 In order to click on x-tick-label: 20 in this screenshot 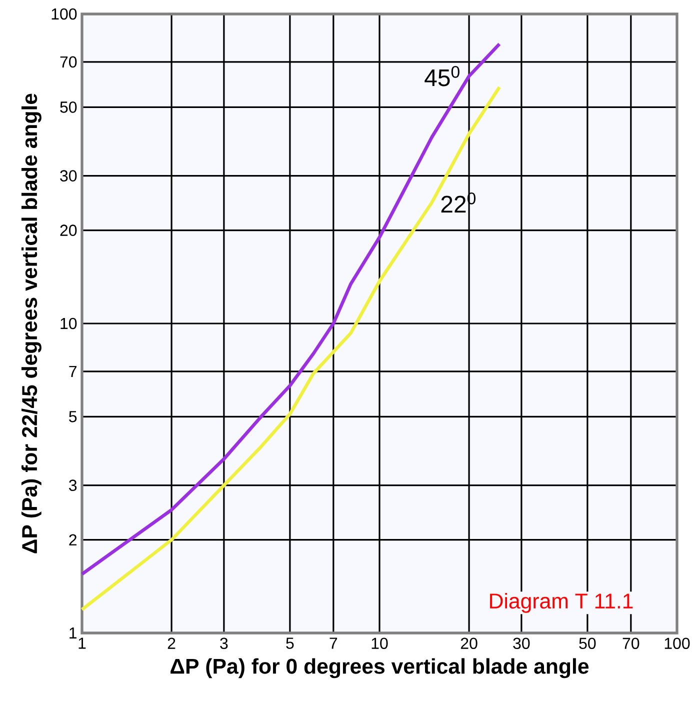, I will do `click(469, 644)`.